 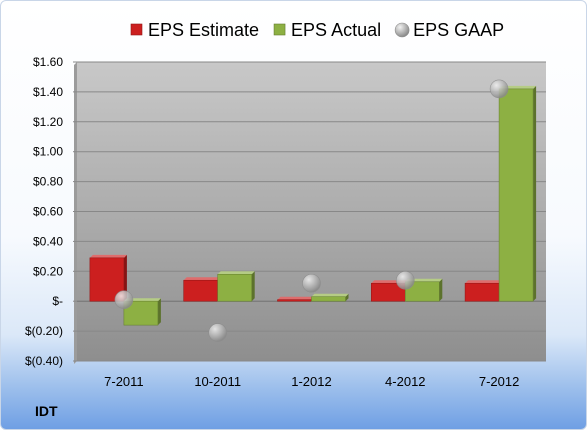 I want to click on legend-swatch-eps-actual, so click(x=279, y=29).